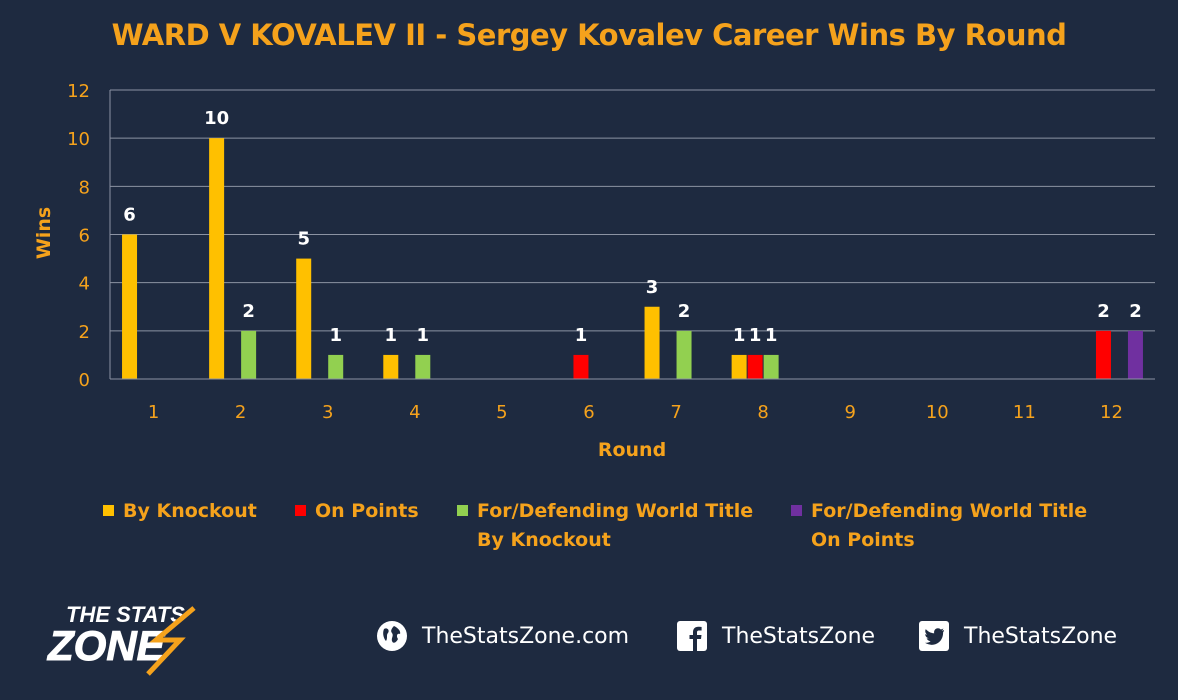 Image resolution: width=1178 pixels, height=700 pixels. I want to click on the-stats-zone-logo: THE STATS ZONE, so click(121, 639).